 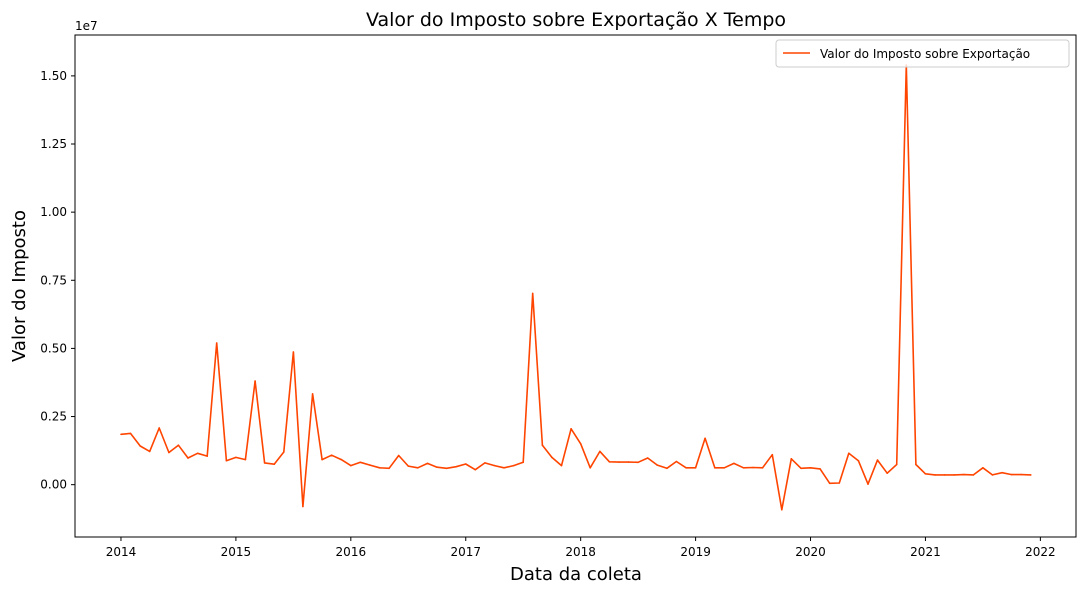 What do you see at coordinates (580, 552) in the screenshot?
I see `x-tick-label: 2018` at bounding box center [580, 552].